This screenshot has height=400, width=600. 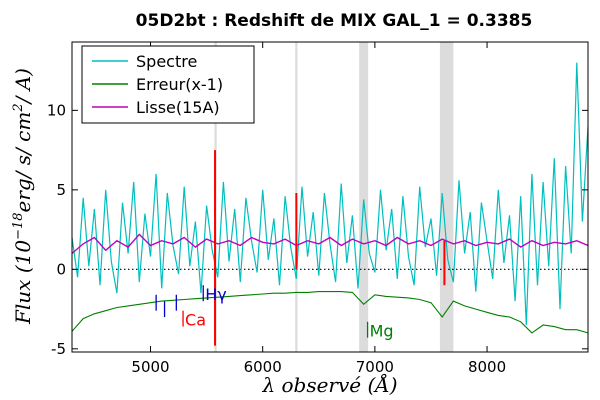 What do you see at coordinates (274, 313) in the screenshot?
I see `line-markers: Hγ Ca Mg` at bounding box center [274, 313].